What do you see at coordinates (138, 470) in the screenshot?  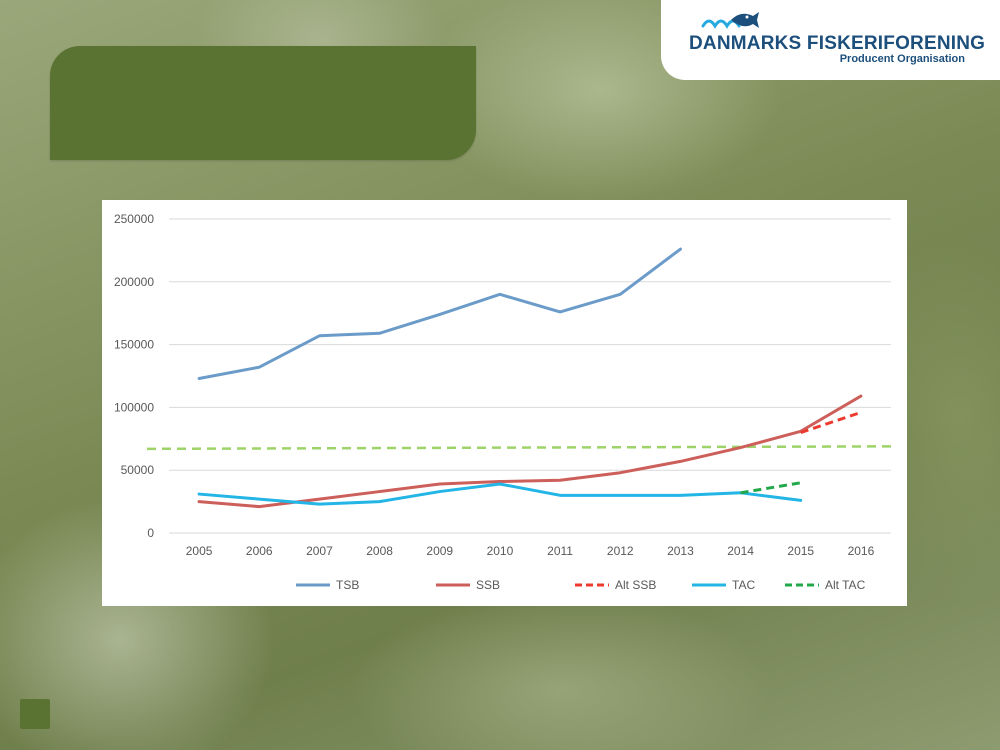 I see `y-tick-label: 50000` at bounding box center [138, 470].